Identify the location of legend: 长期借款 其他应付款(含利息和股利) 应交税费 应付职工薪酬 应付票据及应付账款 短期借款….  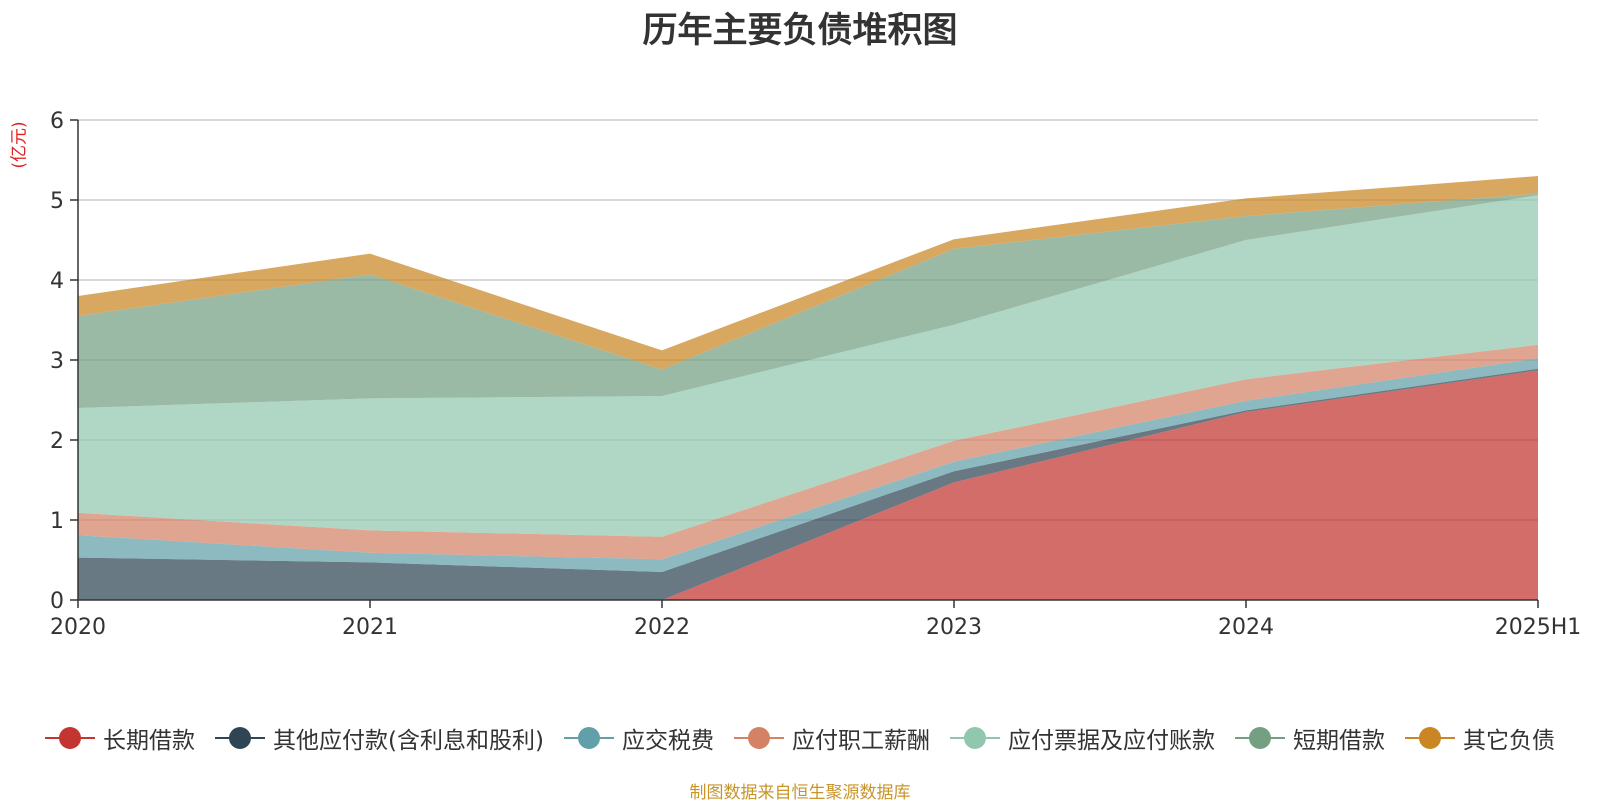
(800, 738).